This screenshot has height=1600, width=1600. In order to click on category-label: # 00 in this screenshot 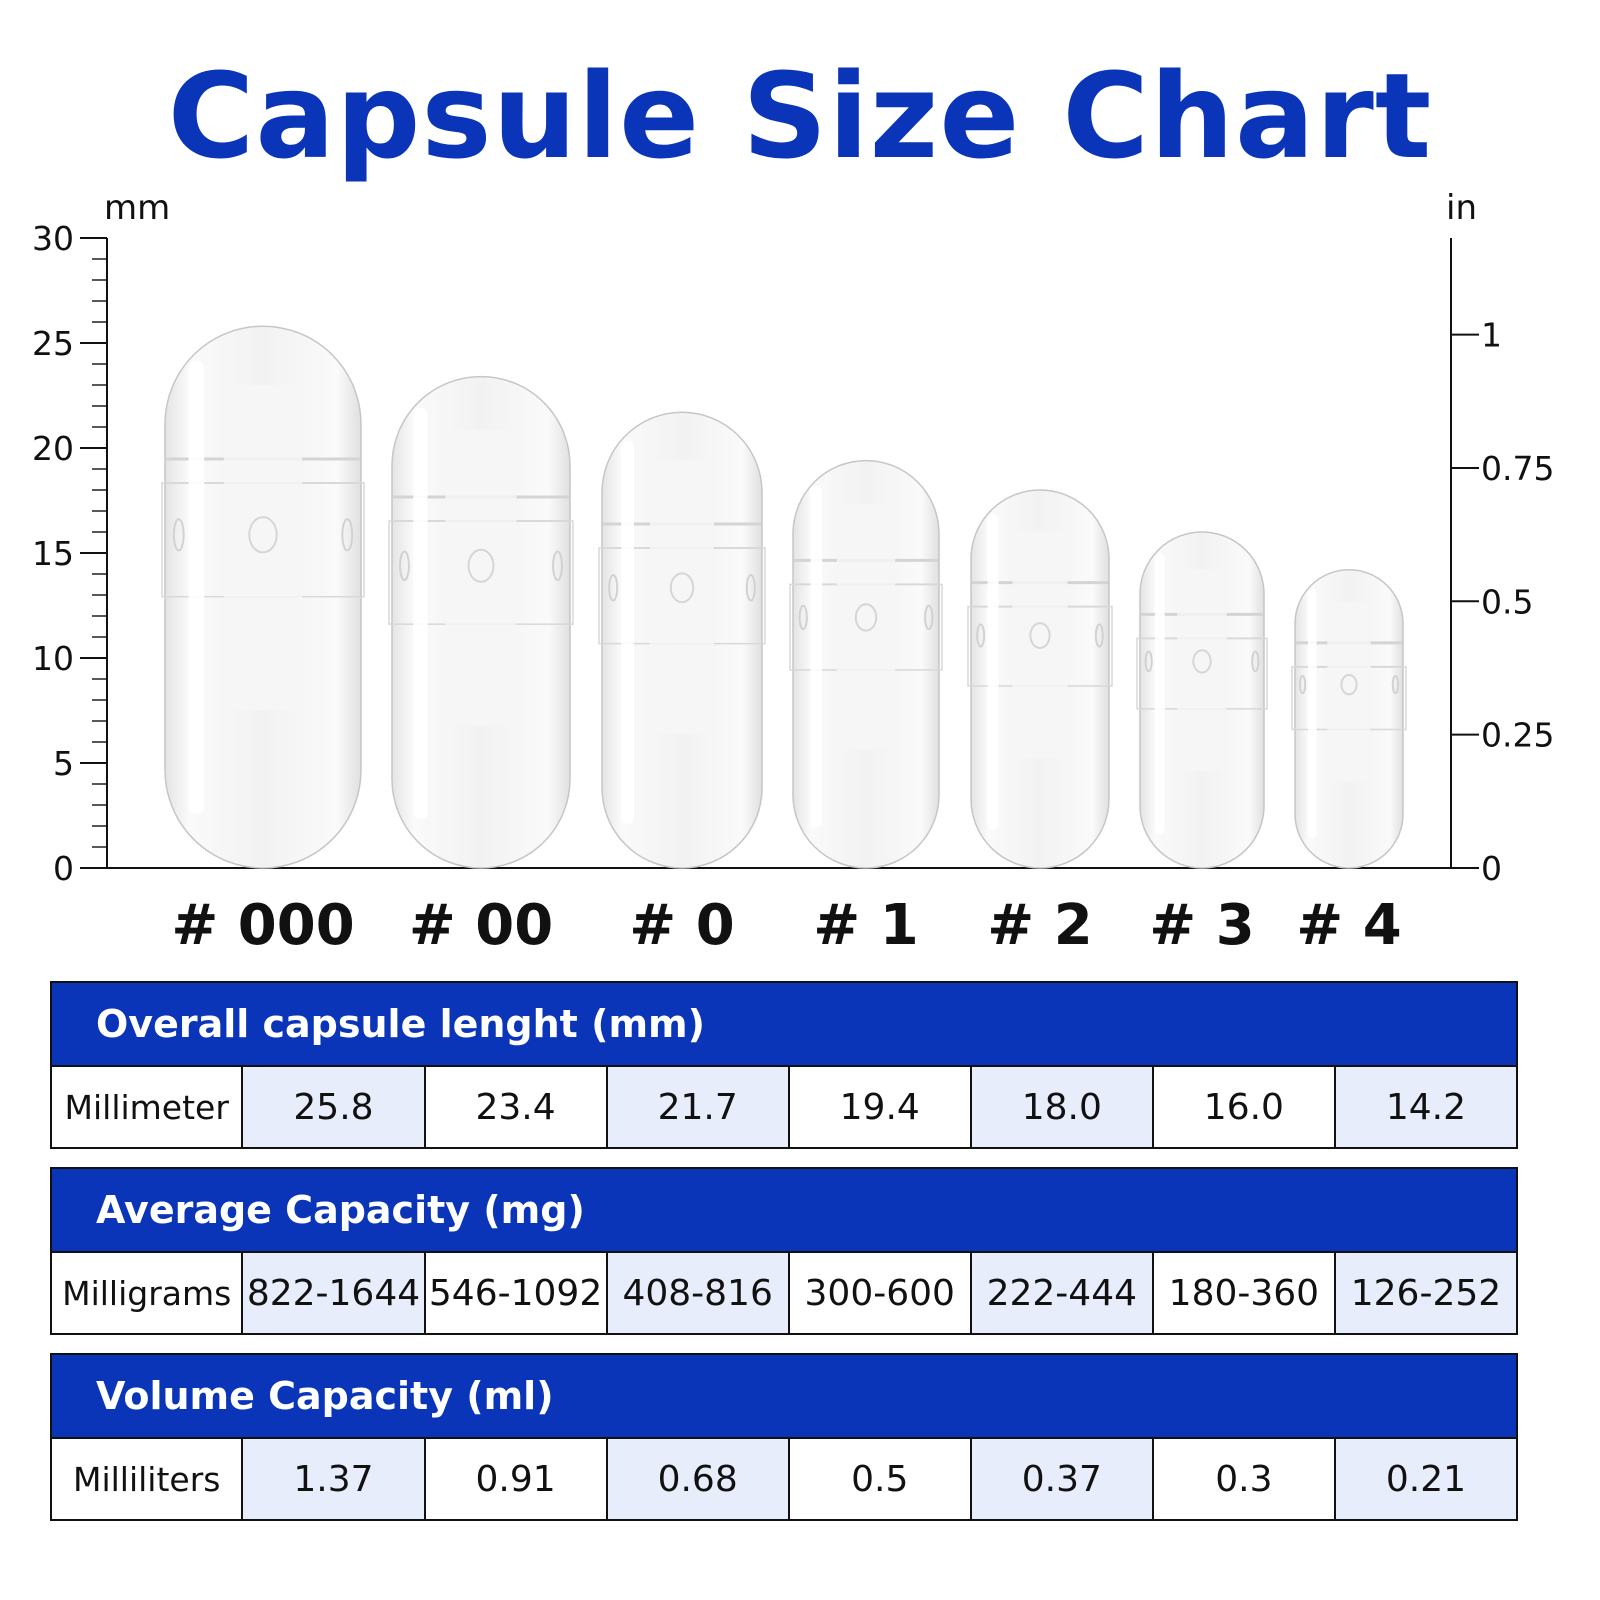, I will do `click(481, 925)`.